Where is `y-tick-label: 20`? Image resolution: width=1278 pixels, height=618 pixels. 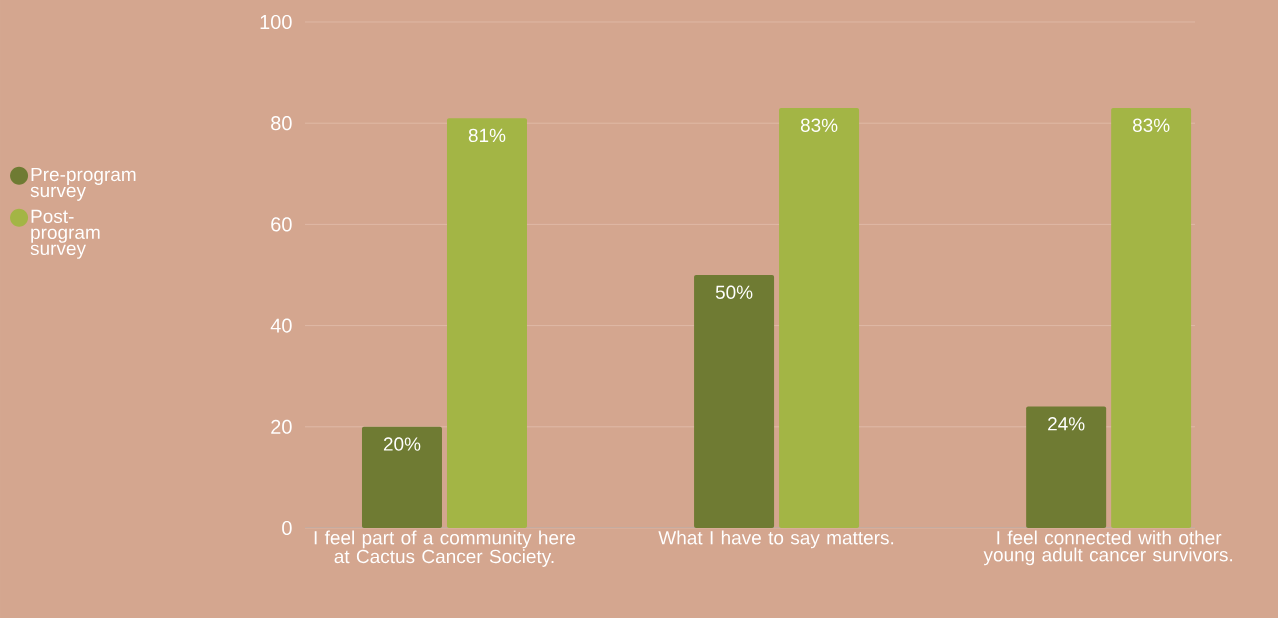 y-tick-label: 20 is located at coordinates (281, 426).